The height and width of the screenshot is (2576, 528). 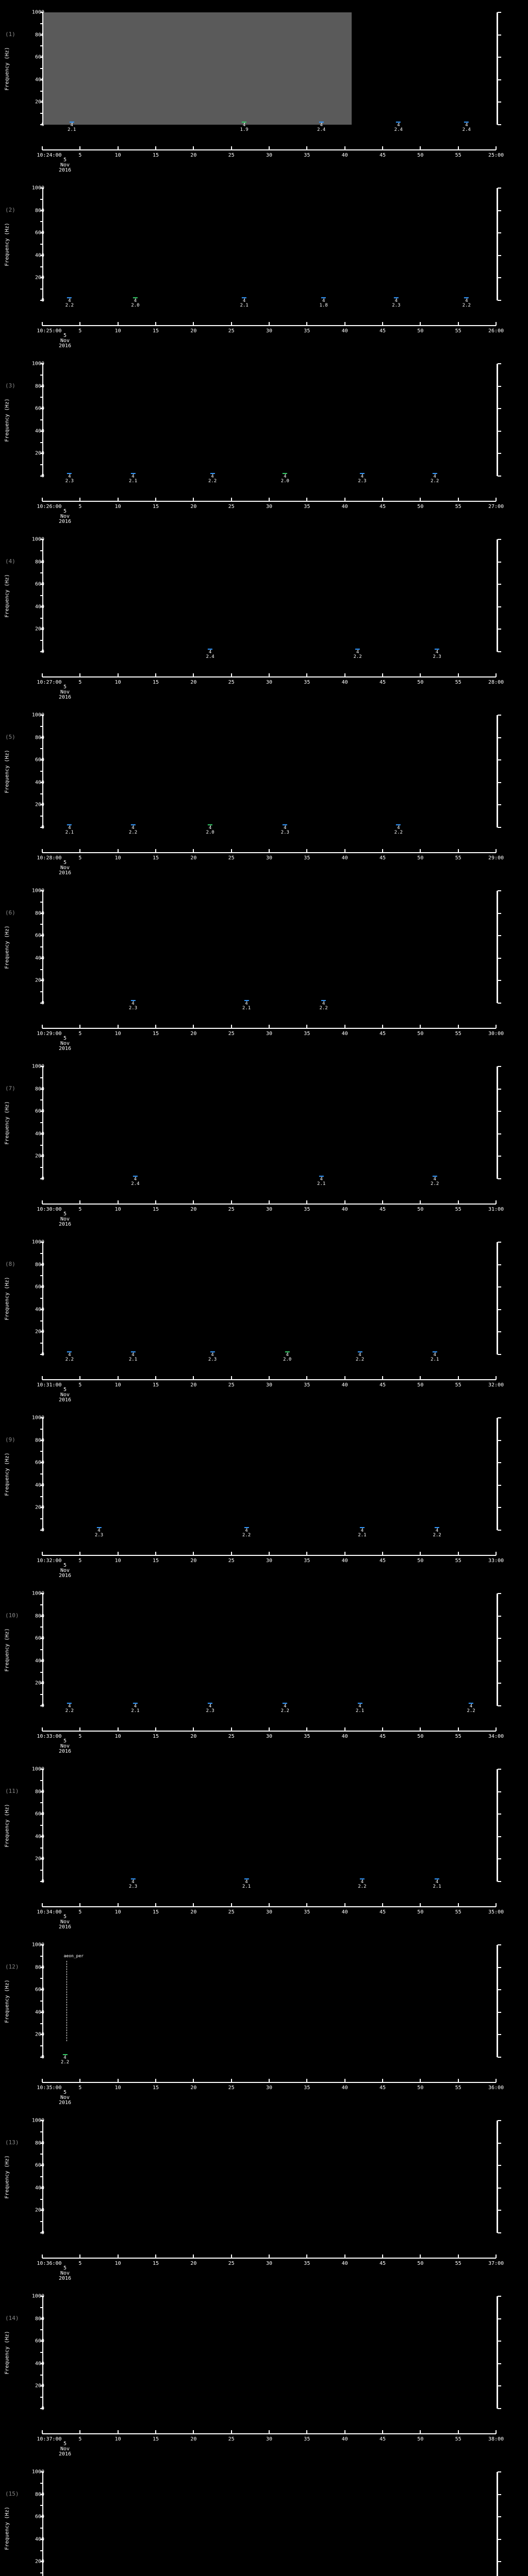 I want to click on panel-index-label: (11), so click(x=12, y=1791).